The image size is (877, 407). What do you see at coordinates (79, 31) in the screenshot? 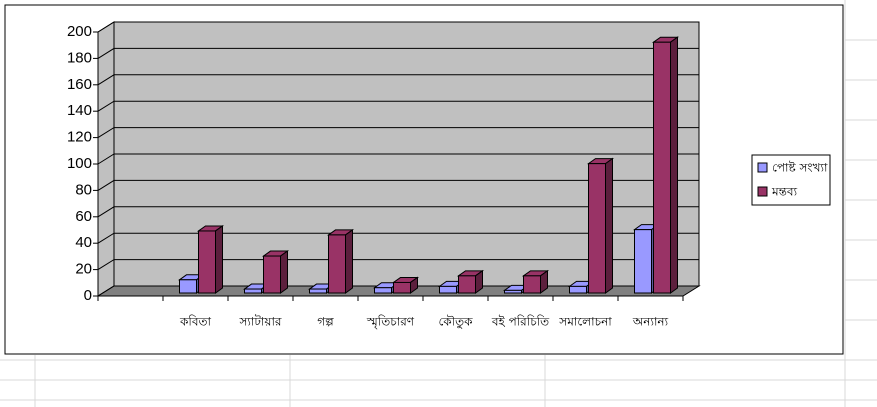
I see `y-tick-label: 200` at bounding box center [79, 31].